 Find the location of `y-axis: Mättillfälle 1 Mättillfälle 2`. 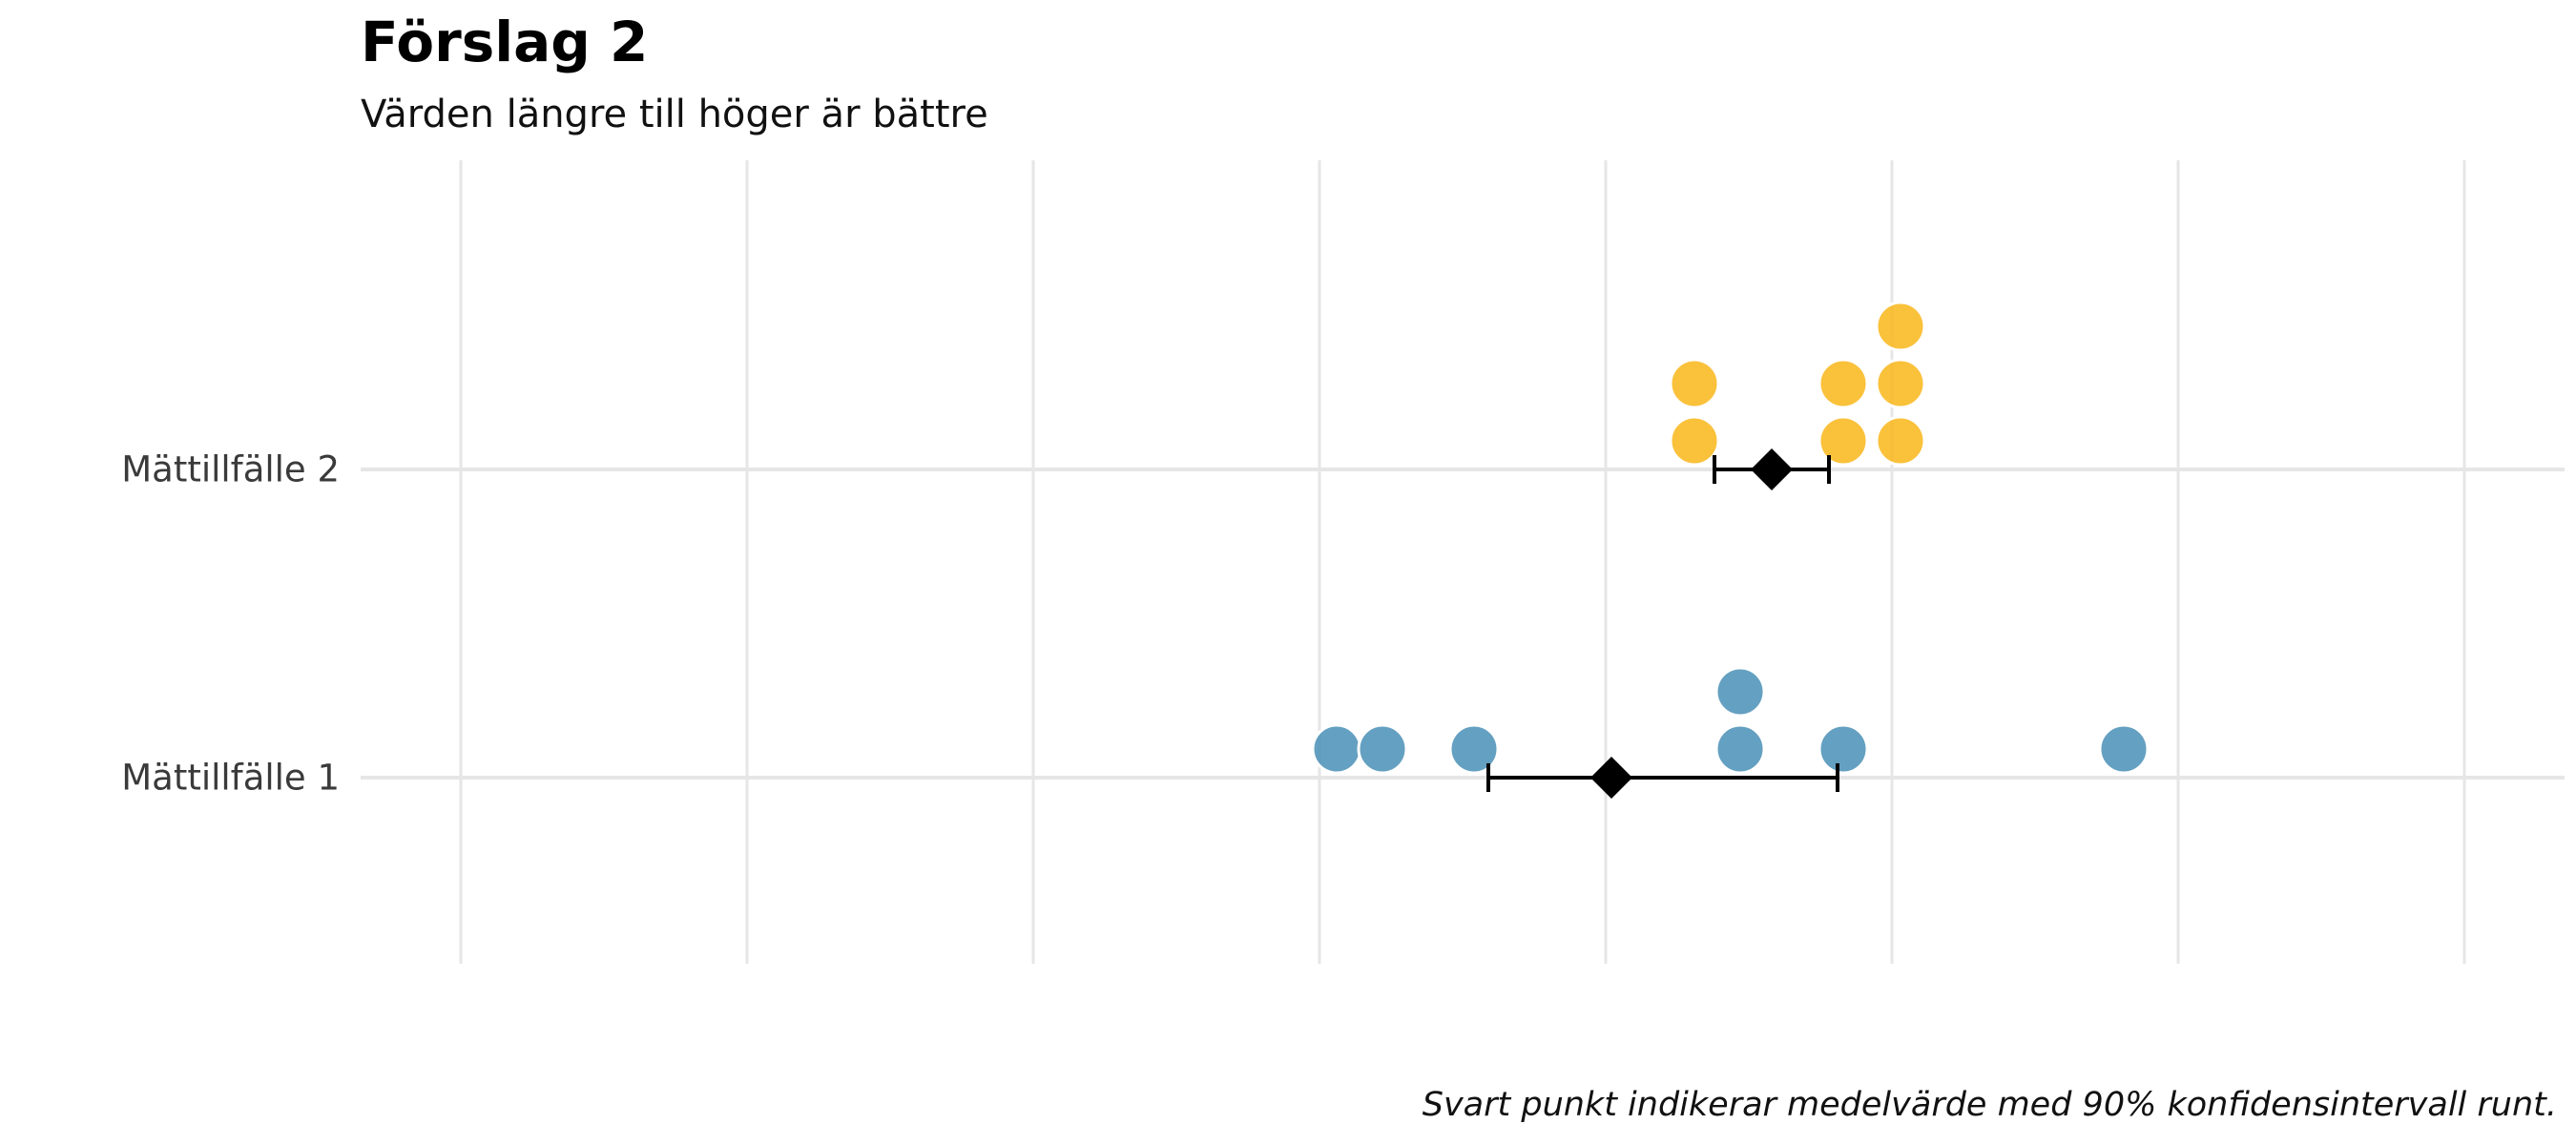

y-axis: Mättillfälle 1 Mättillfälle 2 is located at coordinates (230, 624).